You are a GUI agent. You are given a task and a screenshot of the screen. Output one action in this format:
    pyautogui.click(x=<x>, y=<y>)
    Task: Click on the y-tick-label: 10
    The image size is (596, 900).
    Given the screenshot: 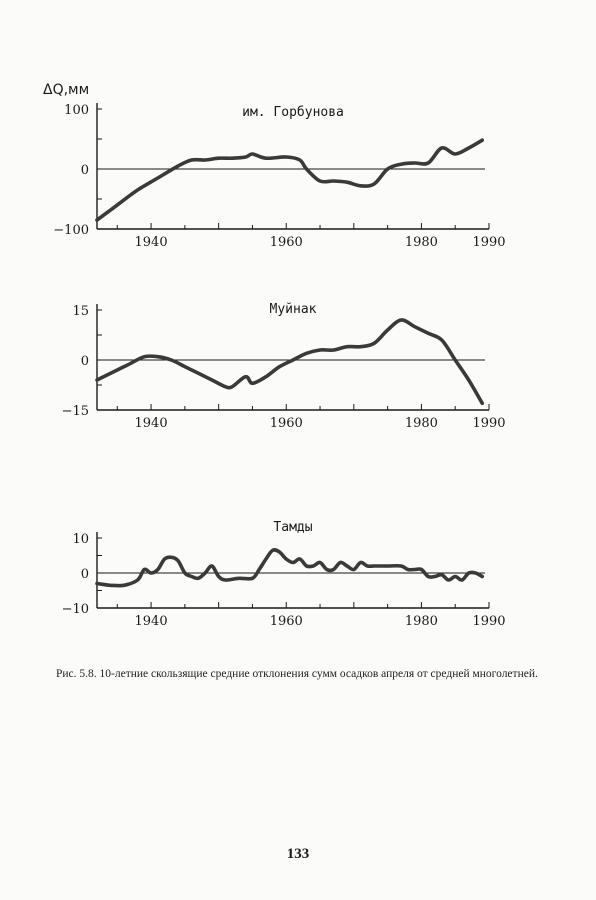 What is the action you would take?
    pyautogui.click(x=80, y=539)
    